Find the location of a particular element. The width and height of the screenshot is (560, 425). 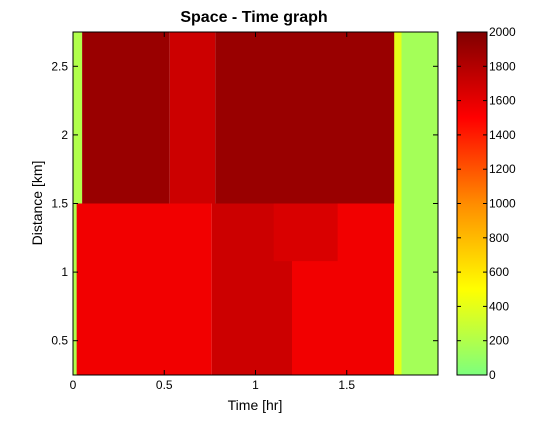

x-tick-label: 1 is located at coordinates (255, 385).